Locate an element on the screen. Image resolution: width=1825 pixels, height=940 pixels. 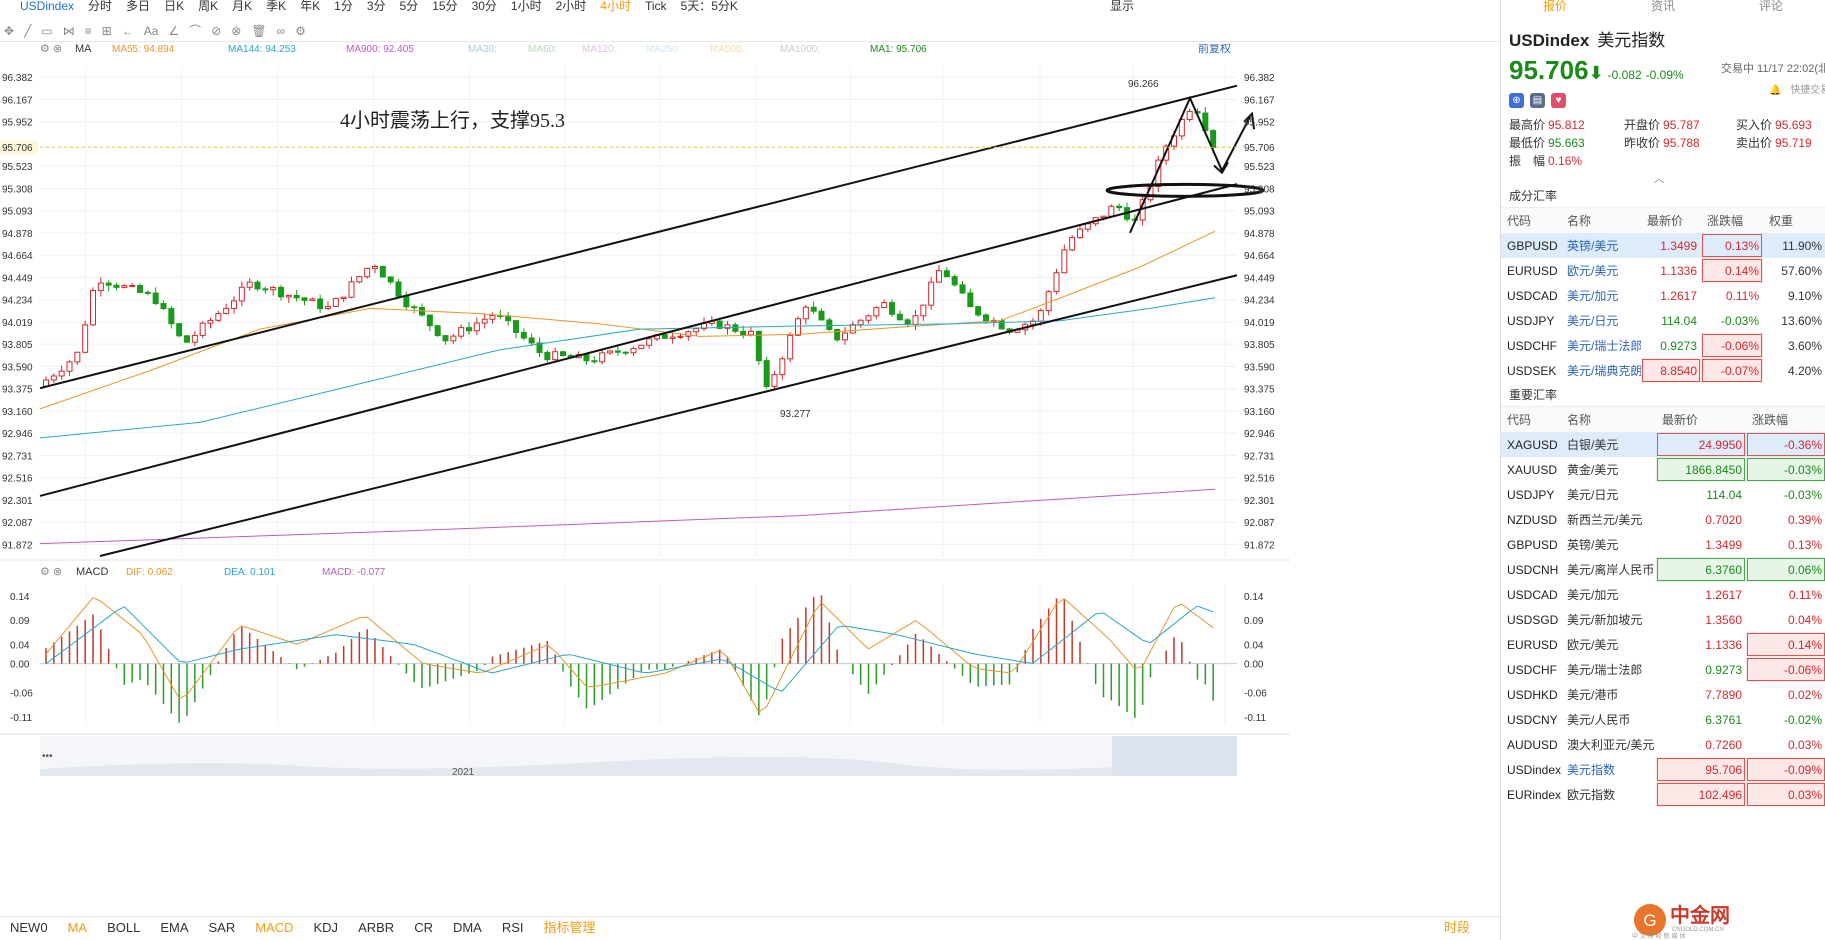
tool-11-icon: ⊗ is located at coordinates (236, 31).